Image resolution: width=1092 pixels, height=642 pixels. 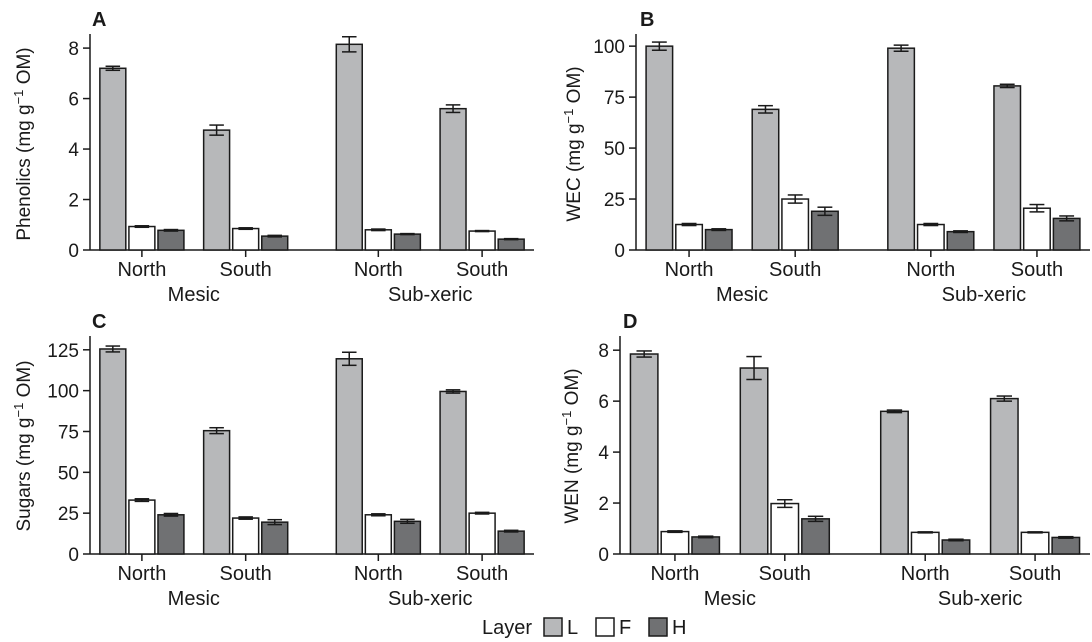 I want to click on legend-swatch-l, so click(x=553, y=627).